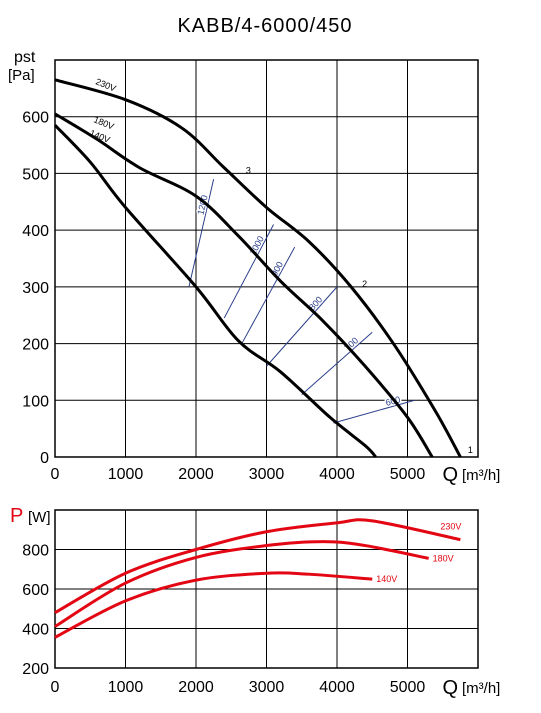  I want to click on y-tick-label: 800, so click(35, 551).